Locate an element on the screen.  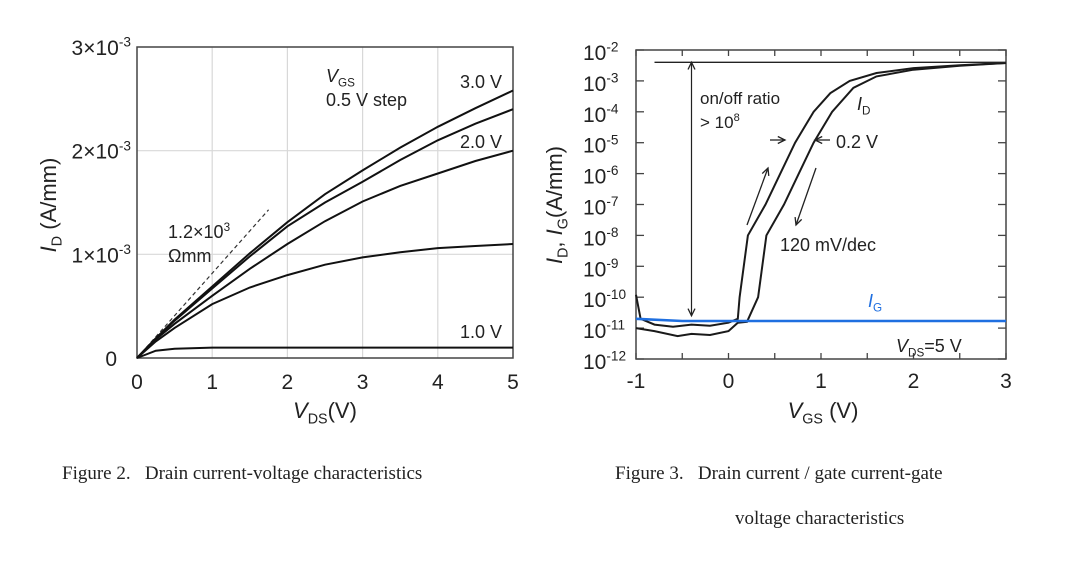
y-tick-label-part: -8 is located at coordinates (612, 232).